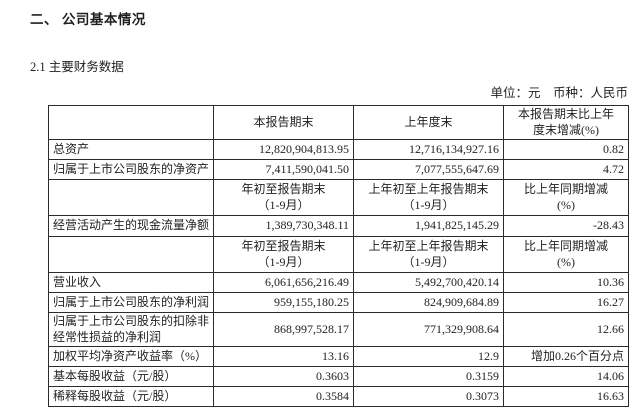 The image size is (631, 417). I want to click on row-label-cell: 总资产, so click(131, 150).